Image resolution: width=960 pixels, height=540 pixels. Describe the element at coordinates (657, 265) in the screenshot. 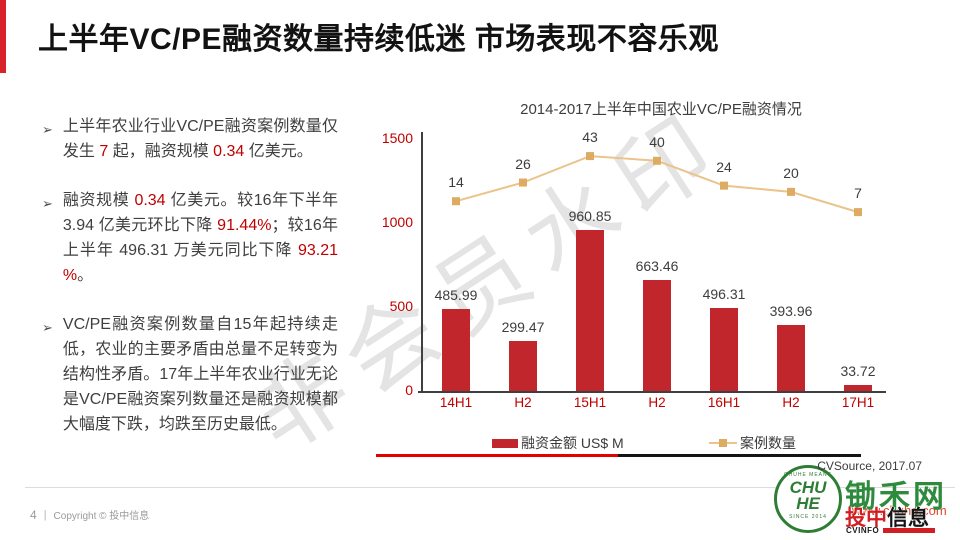

I see `bar-value-label: 663.46` at that location.